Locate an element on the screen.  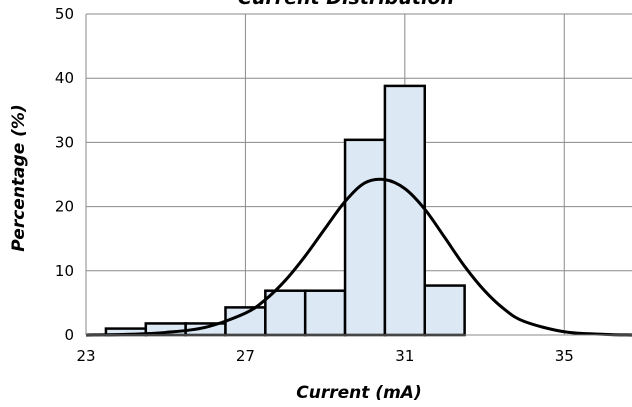
y-tick-label: 30 is located at coordinates (64, 142).